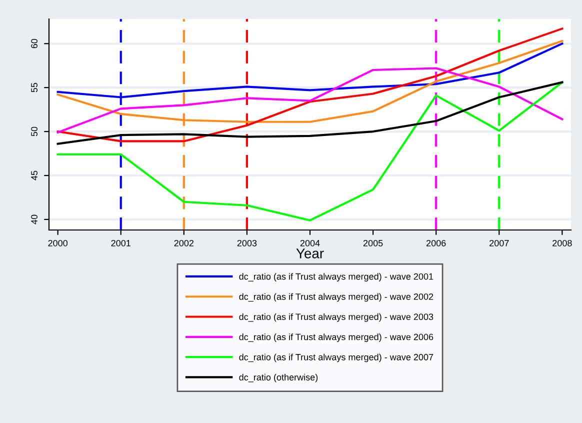 The height and width of the screenshot is (423, 582). What do you see at coordinates (436, 243) in the screenshot?
I see `x-tick-label: 2006` at bounding box center [436, 243].